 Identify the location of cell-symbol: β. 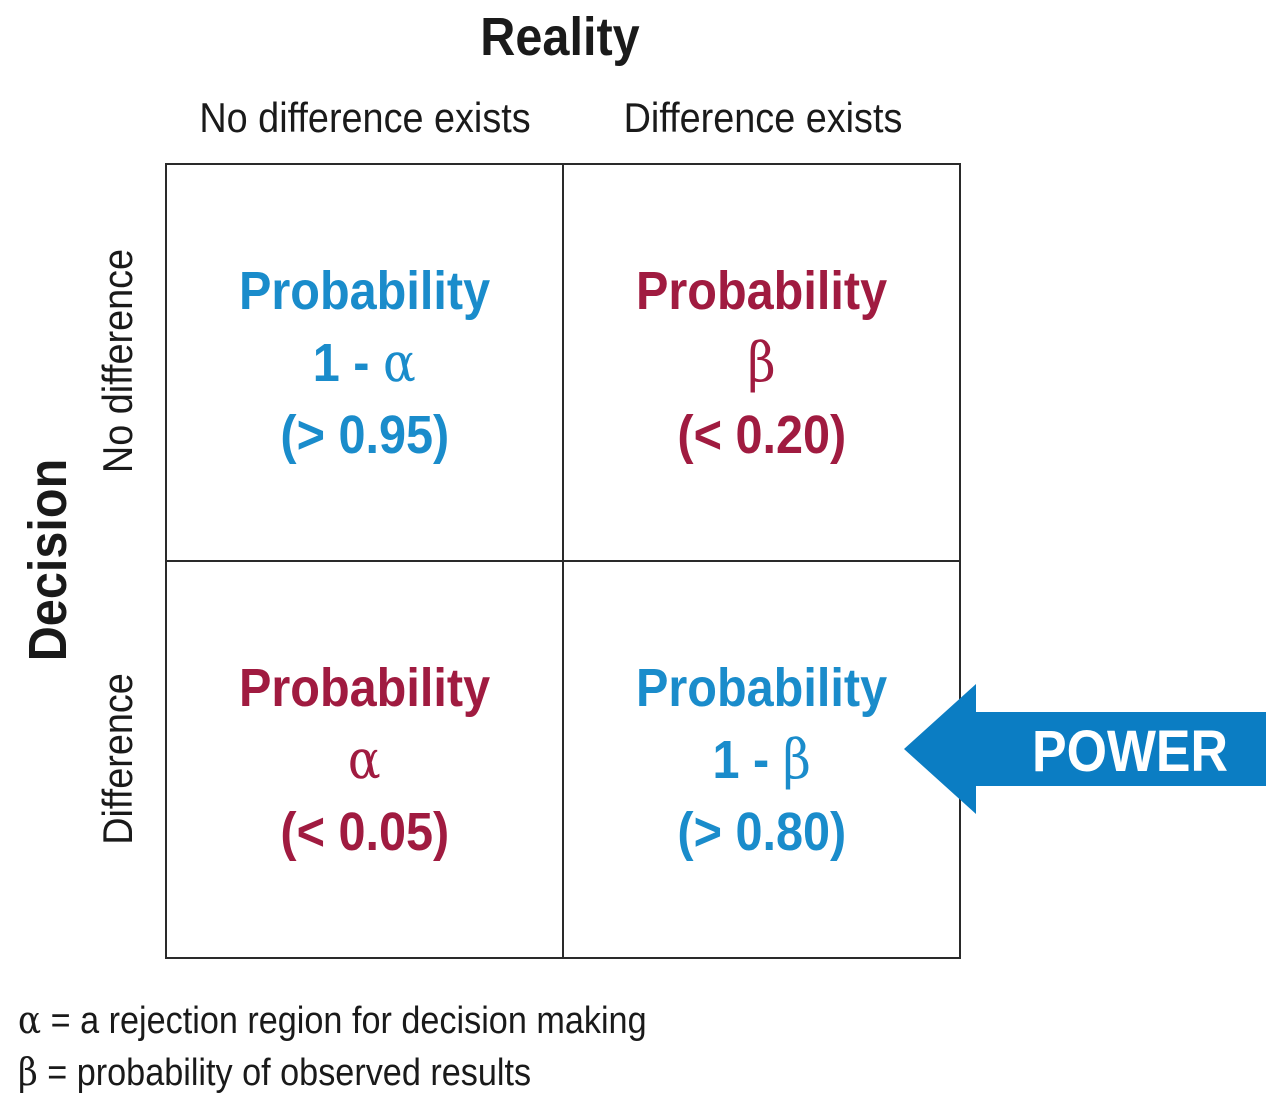
(761, 362).